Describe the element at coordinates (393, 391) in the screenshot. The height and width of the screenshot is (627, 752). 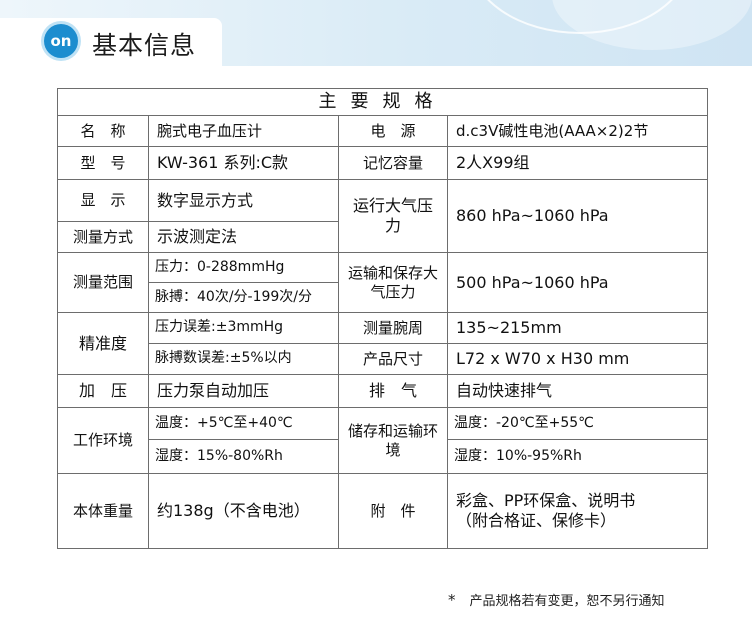
I see `exhaust-label: 排 气` at that location.